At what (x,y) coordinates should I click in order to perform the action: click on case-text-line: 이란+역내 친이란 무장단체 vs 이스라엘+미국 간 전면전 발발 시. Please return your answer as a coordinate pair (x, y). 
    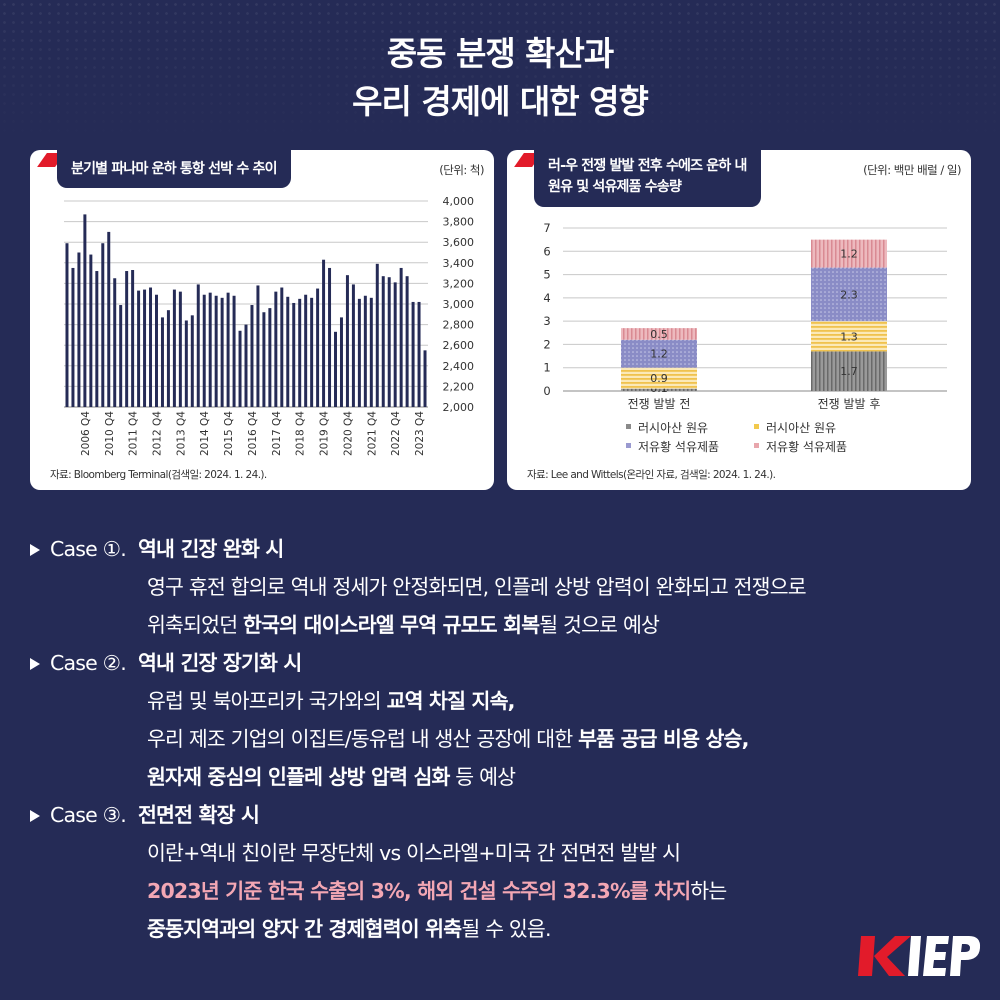
    Looking at the image, I should click on (573, 853).